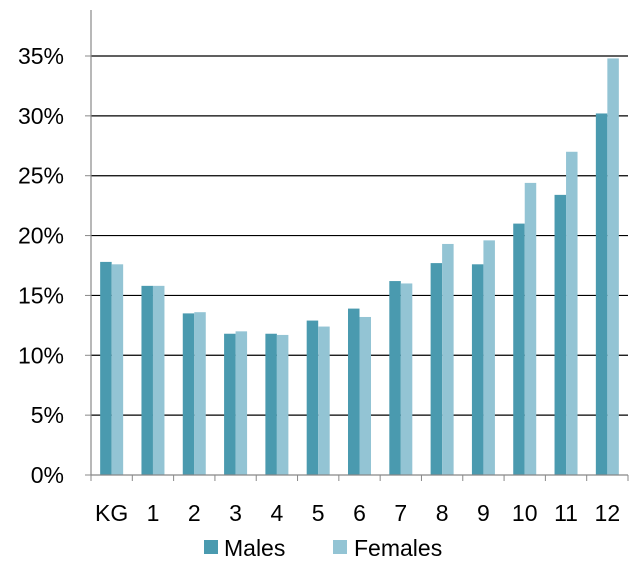 The image size is (633, 565). What do you see at coordinates (47, 415) in the screenshot?
I see `y-tick-label: 5%` at bounding box center [47, 415].